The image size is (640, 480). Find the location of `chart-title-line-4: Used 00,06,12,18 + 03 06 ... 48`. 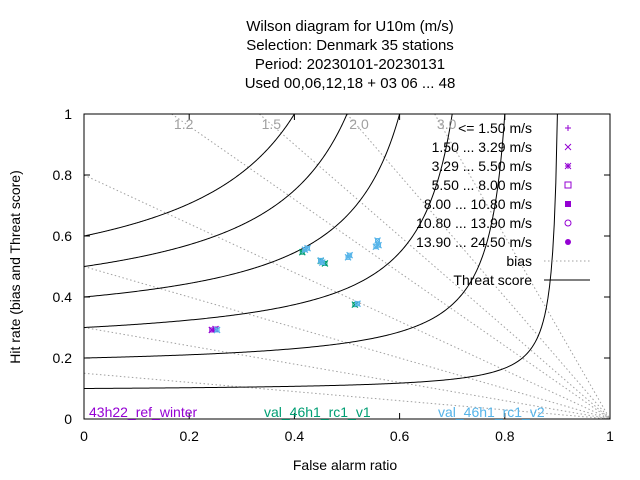

chart-title-line-4: Used 00,06,12,18 + 03 06 ... 48 is located at coordinates (350, 83).